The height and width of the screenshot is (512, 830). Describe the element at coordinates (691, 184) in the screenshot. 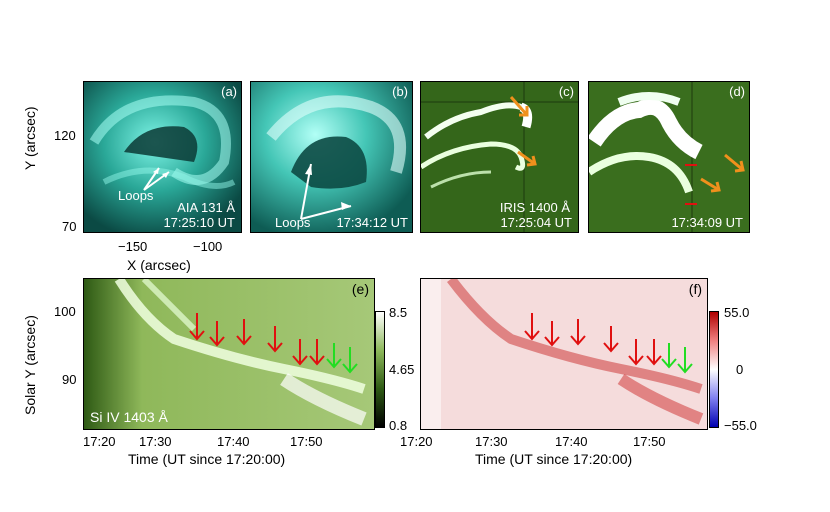

I see `red-marker` at that location.